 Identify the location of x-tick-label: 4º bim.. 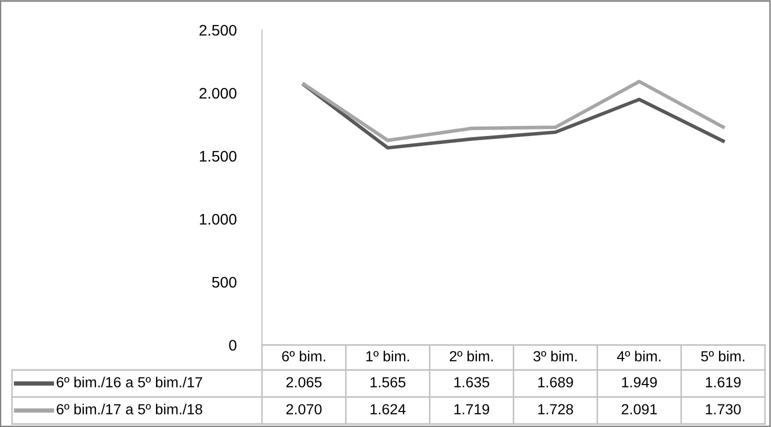
(638, 356).